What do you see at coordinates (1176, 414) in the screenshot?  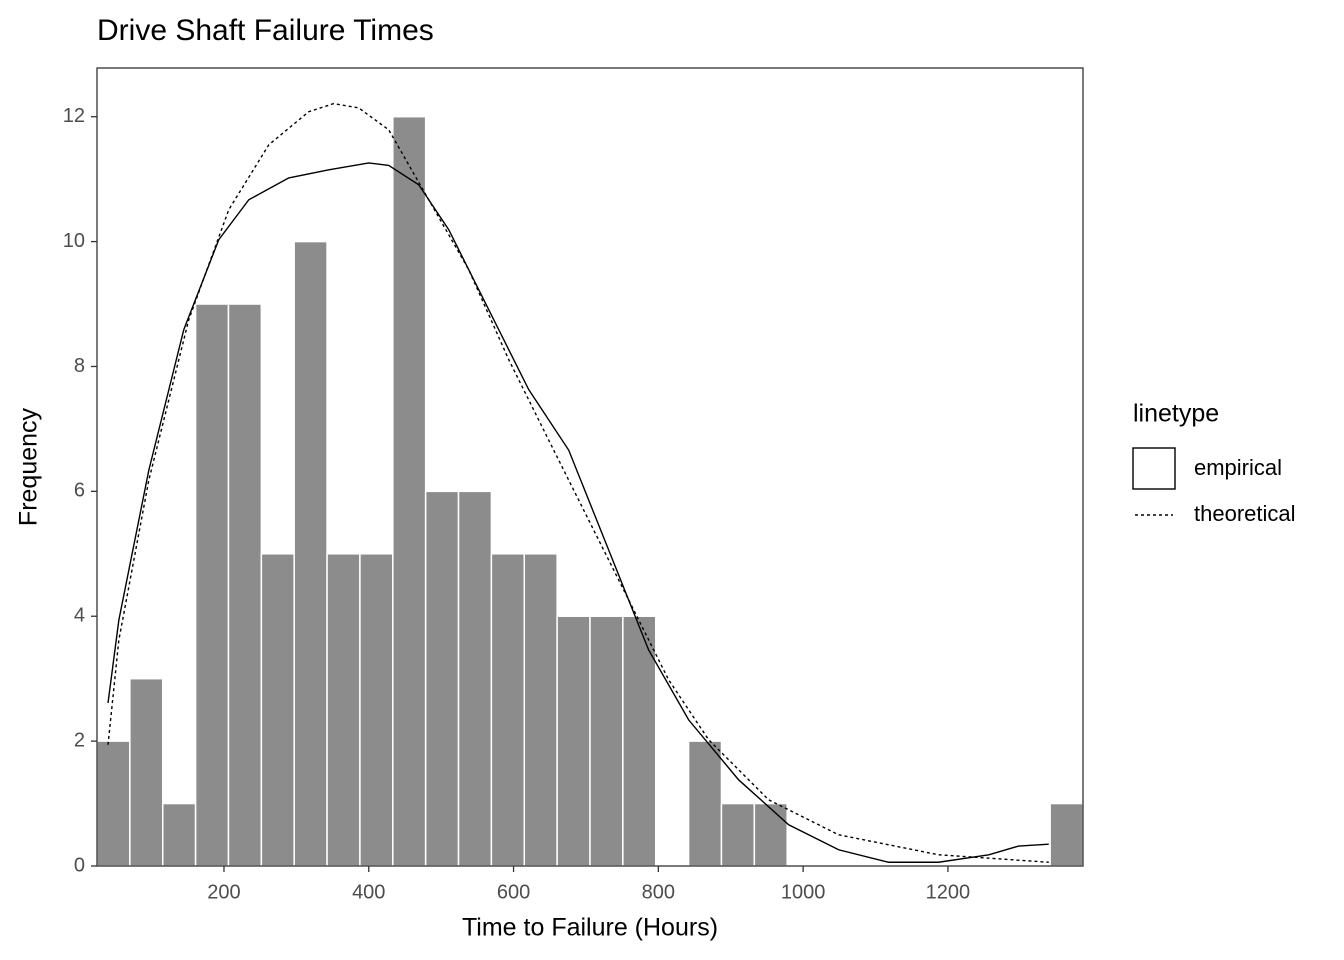 I see `legend-title: linetype` at bounding box center [1176, 414].